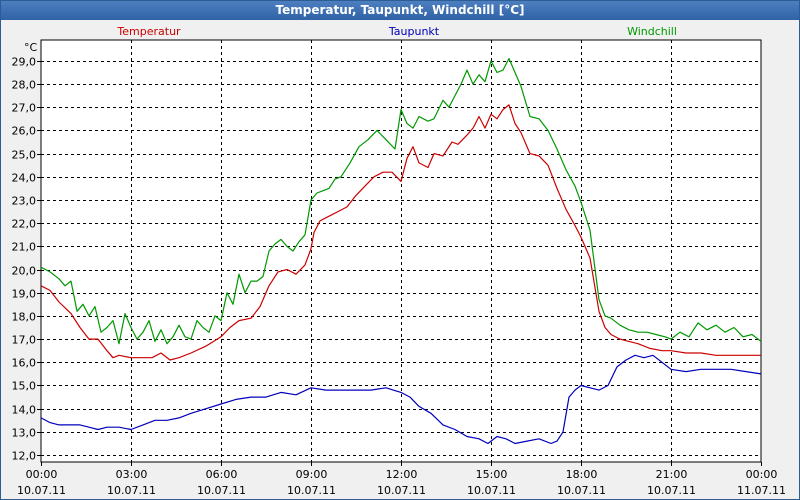 Image resolution: width=800 pixels, height=500 pixels. What do you see at coordinates (24, 433) in the screenshot?
I see `y-tick-label: 13,0` at bounding box center [24, 433].